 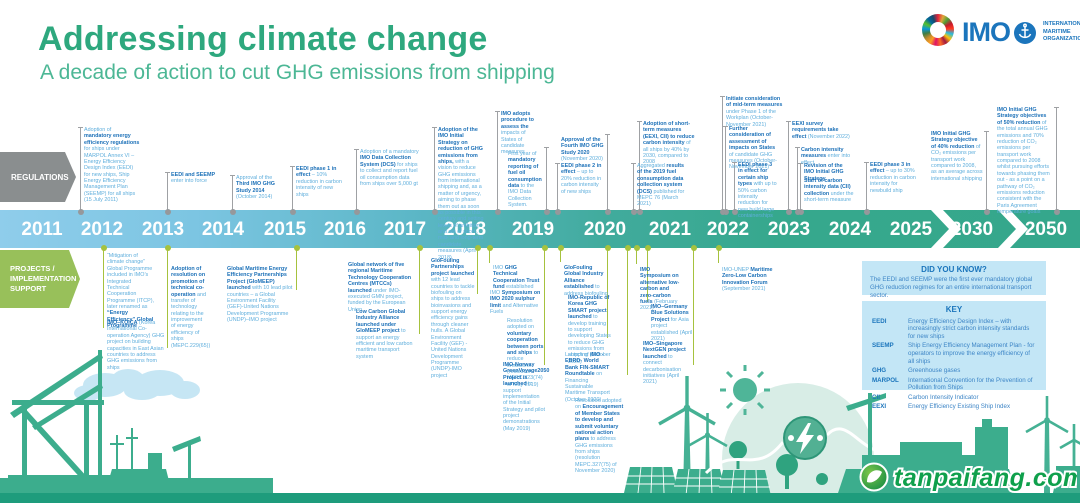 What do you see at coordinates (829, 172) in the screenshot?
I see `regulation-event: Revision of the IMO Initial GHG Strategy` at bounding box center [829, 172].